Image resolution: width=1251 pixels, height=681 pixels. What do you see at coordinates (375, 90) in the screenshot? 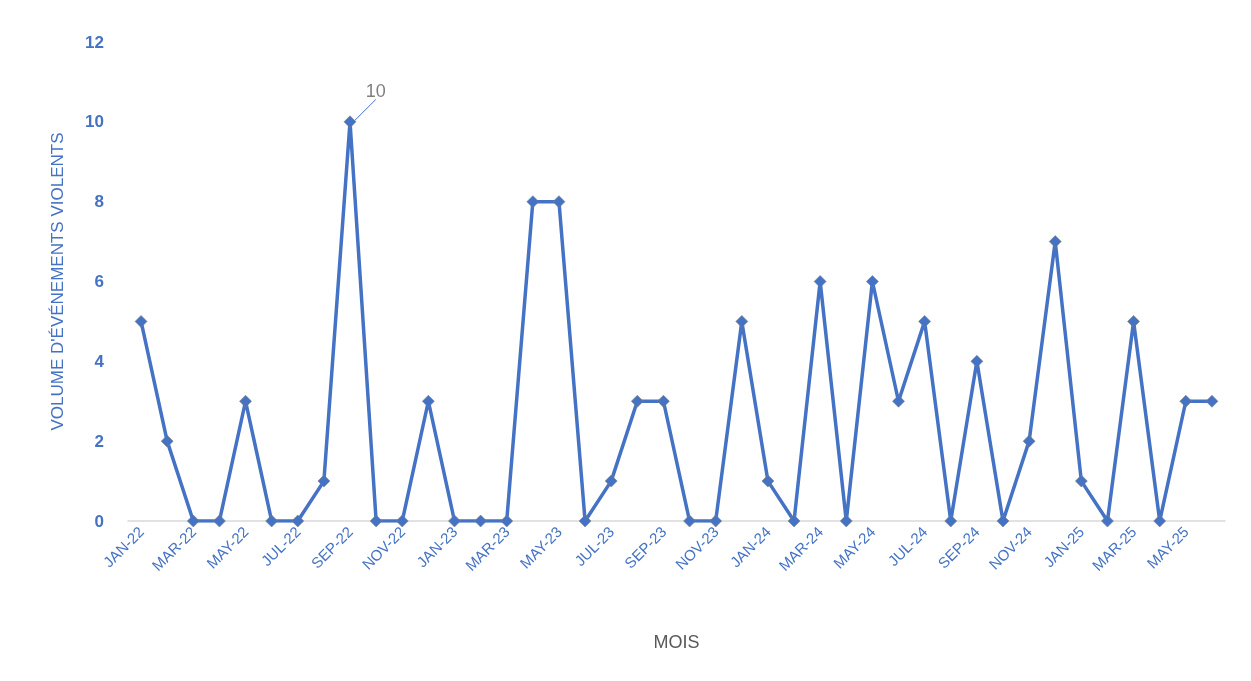
I see `data-label: 10` at bounding box center [375, 90].